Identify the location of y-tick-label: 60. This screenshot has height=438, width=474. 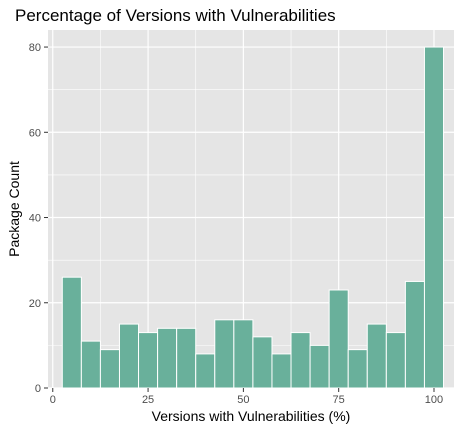
(35, 133).